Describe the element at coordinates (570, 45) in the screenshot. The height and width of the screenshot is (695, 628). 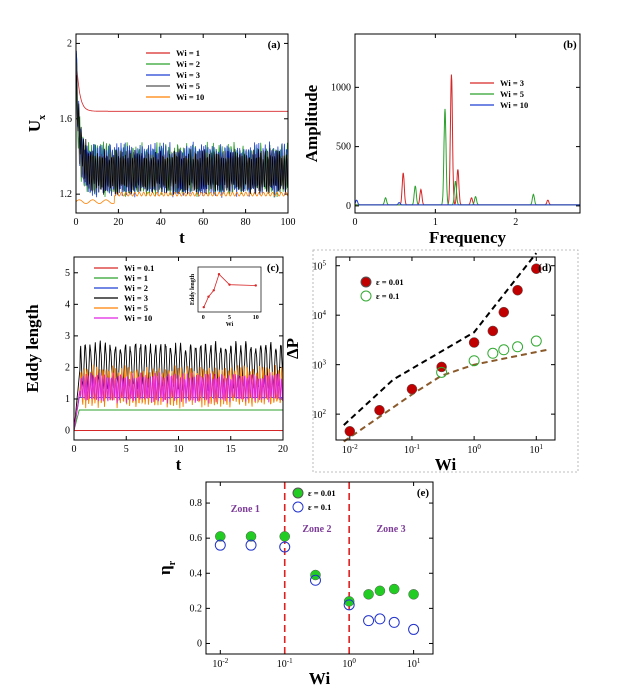
I see `panel-tag: (b)` at that location.